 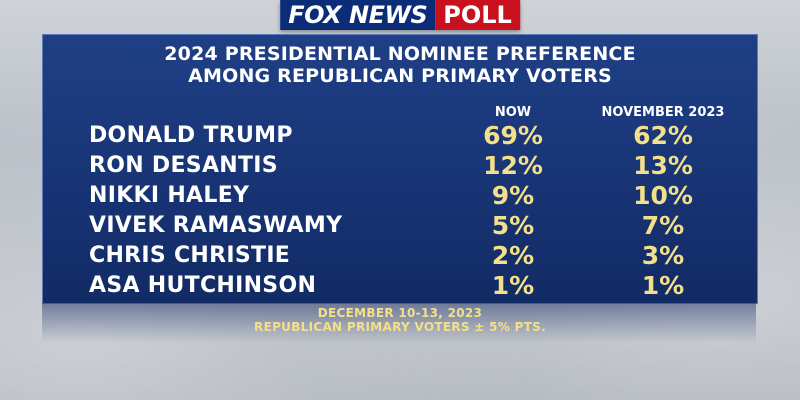 What do you see at coordinates (400, 313) in the screenshot?
I see `footnote-dates: DECEMBER 10-13, 2023` at bounding box center [400, 313].